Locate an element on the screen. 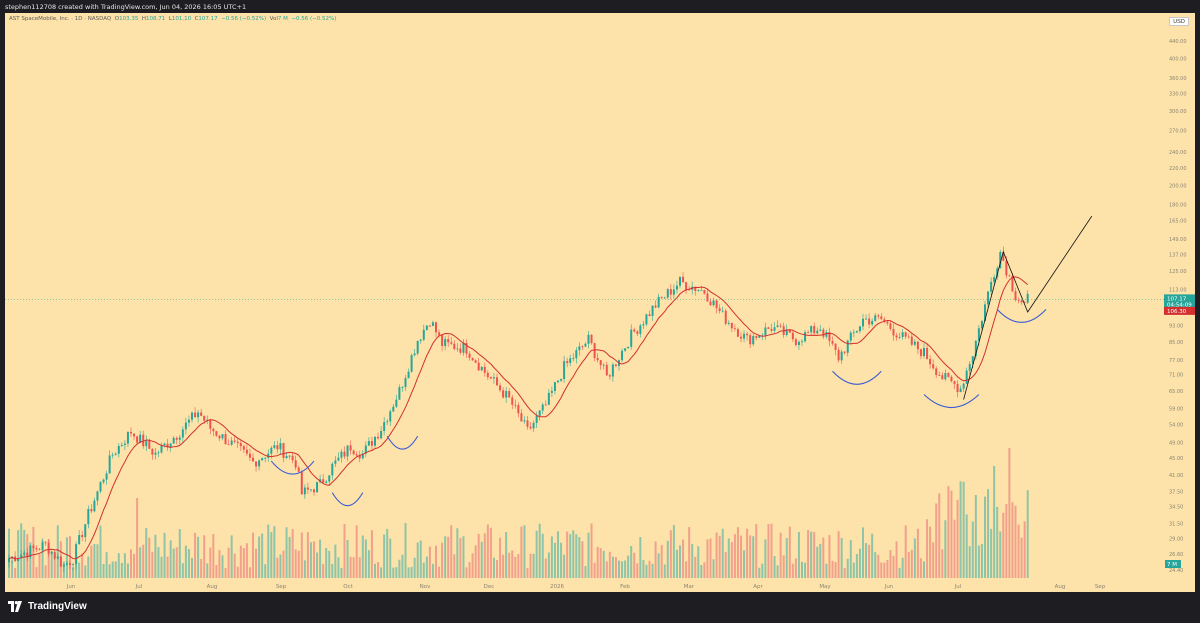  axis-corner is located at coordinates (1179, 586).